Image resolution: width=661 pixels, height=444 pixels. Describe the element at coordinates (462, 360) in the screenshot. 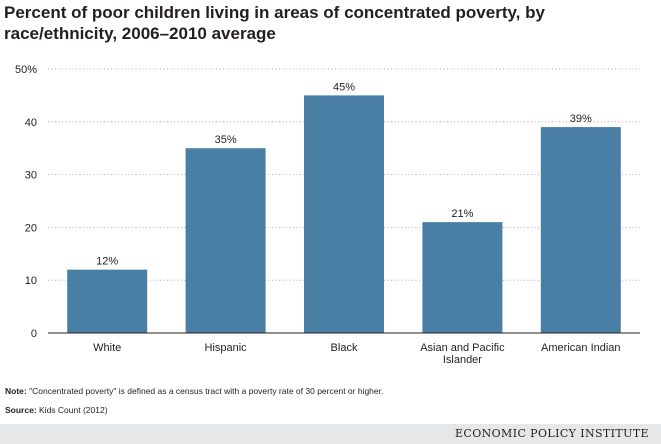

I see `x-category-label: Islander` at that location.